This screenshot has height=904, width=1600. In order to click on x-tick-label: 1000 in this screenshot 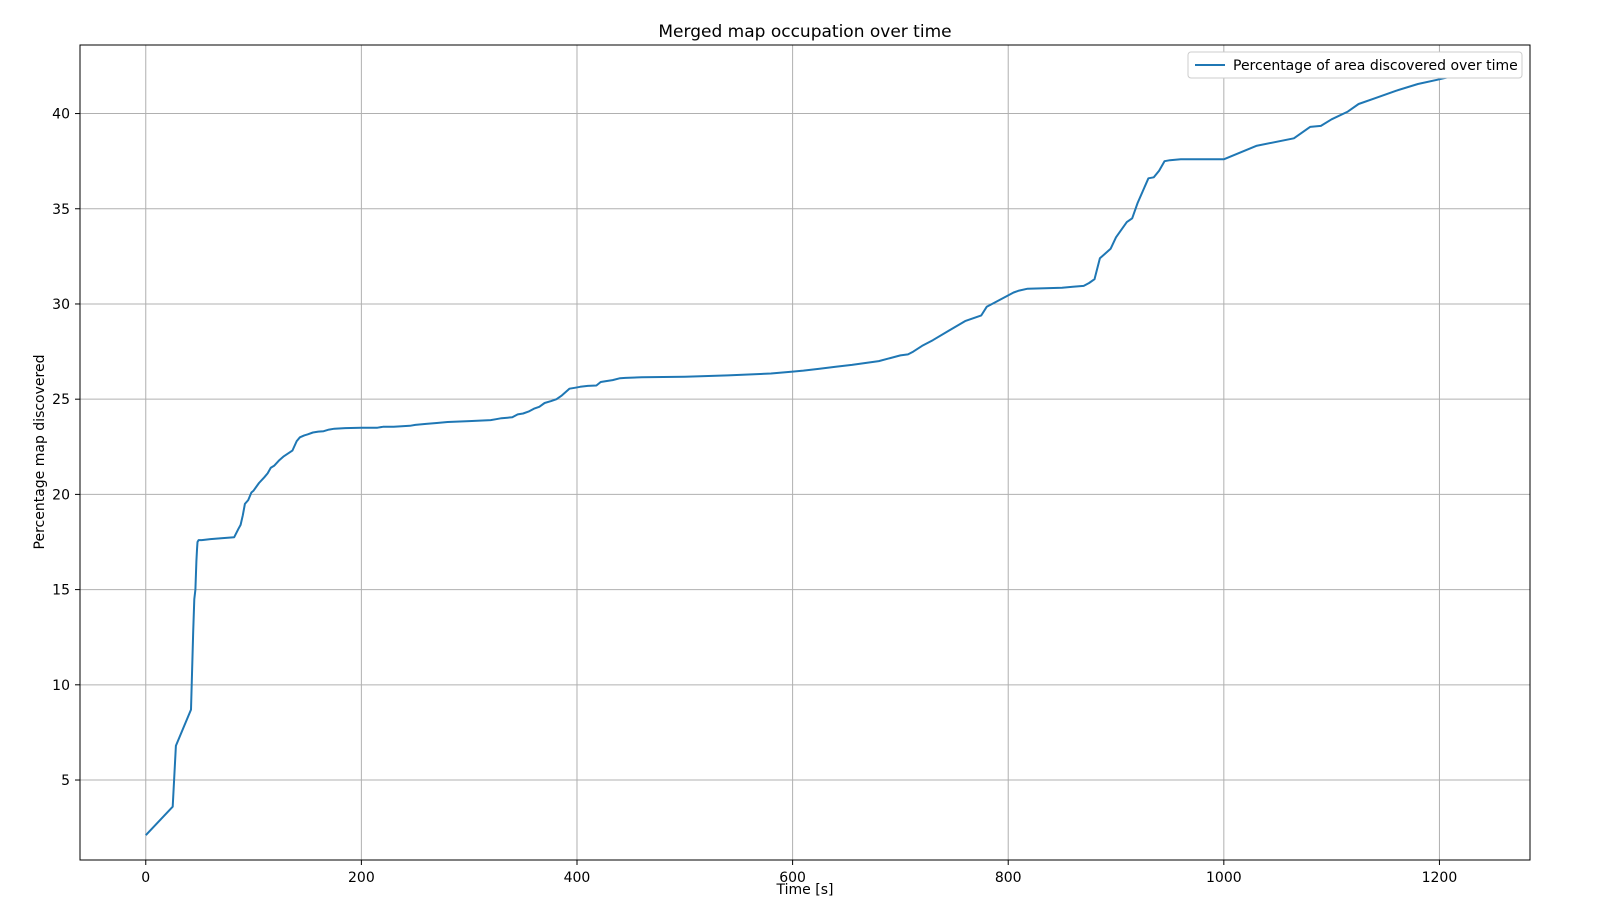, I will do `click(1224, 878)`.